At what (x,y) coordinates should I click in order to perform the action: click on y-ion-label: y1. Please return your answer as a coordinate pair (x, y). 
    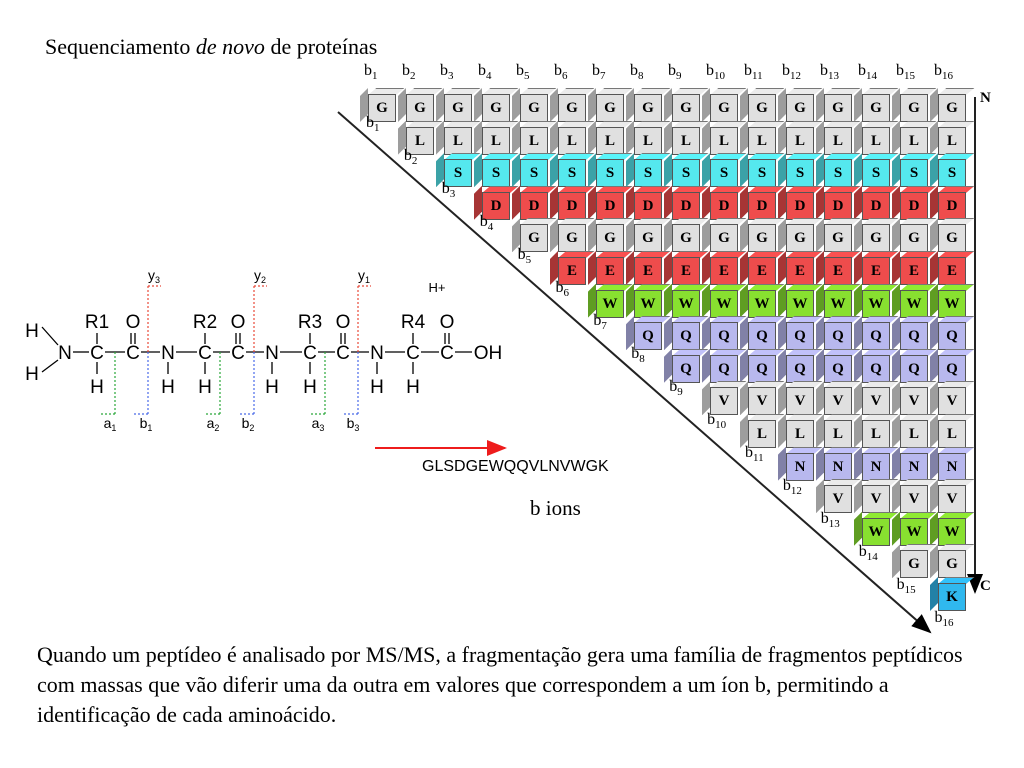
    Looking at the image, I should click on (364, 276).